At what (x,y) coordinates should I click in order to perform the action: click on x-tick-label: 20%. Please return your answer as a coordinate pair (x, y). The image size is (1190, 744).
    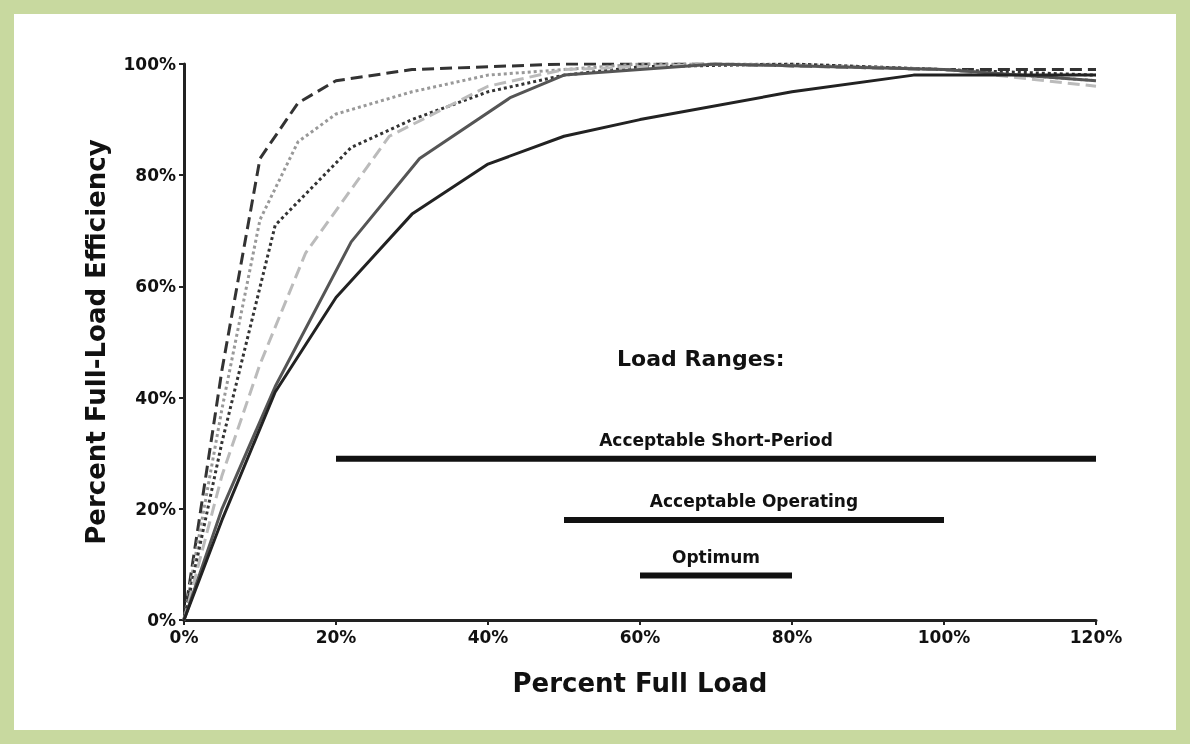
    Looking at the image, I should click on (336, 636).